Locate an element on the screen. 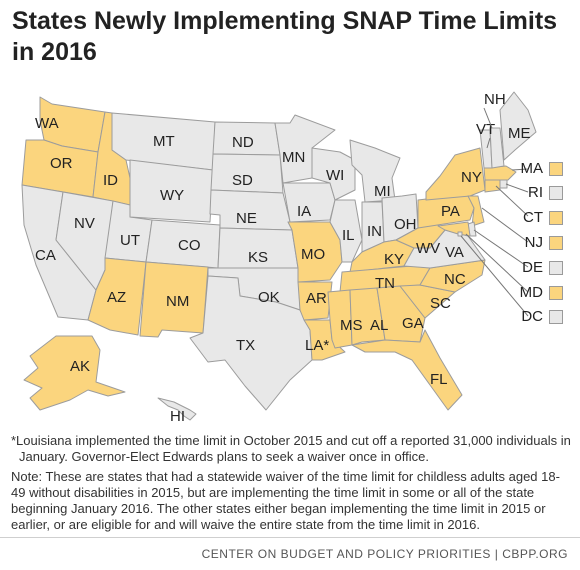 This screenshot has width=580, height=570. label-UT: UT is located at coordinates (130, 240).